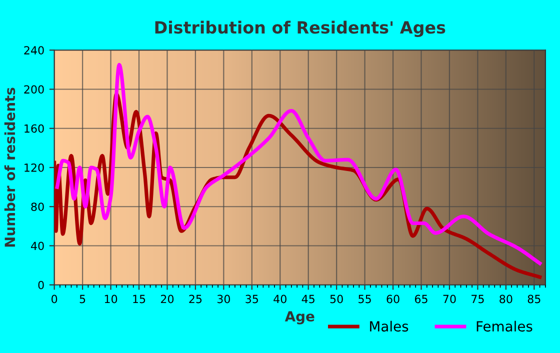 This screenshot has height=353, width=560. I want to click on y-tick-label: 0, so click(41, 285).